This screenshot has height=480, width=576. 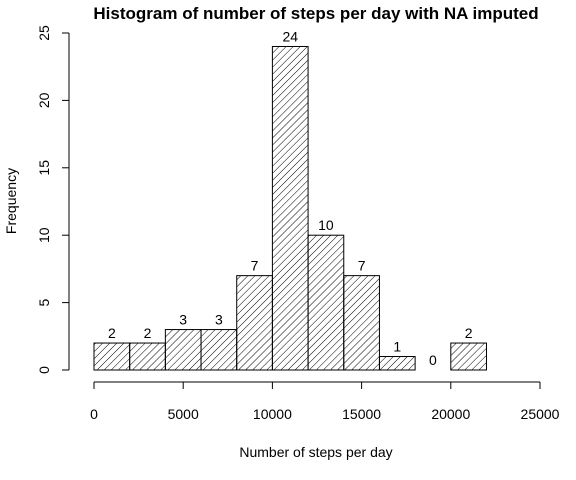 What do you see at coordinates (540, 414) in the screenshot?
I see `x-tick-label: 25000` at bounding box center [540, 414].